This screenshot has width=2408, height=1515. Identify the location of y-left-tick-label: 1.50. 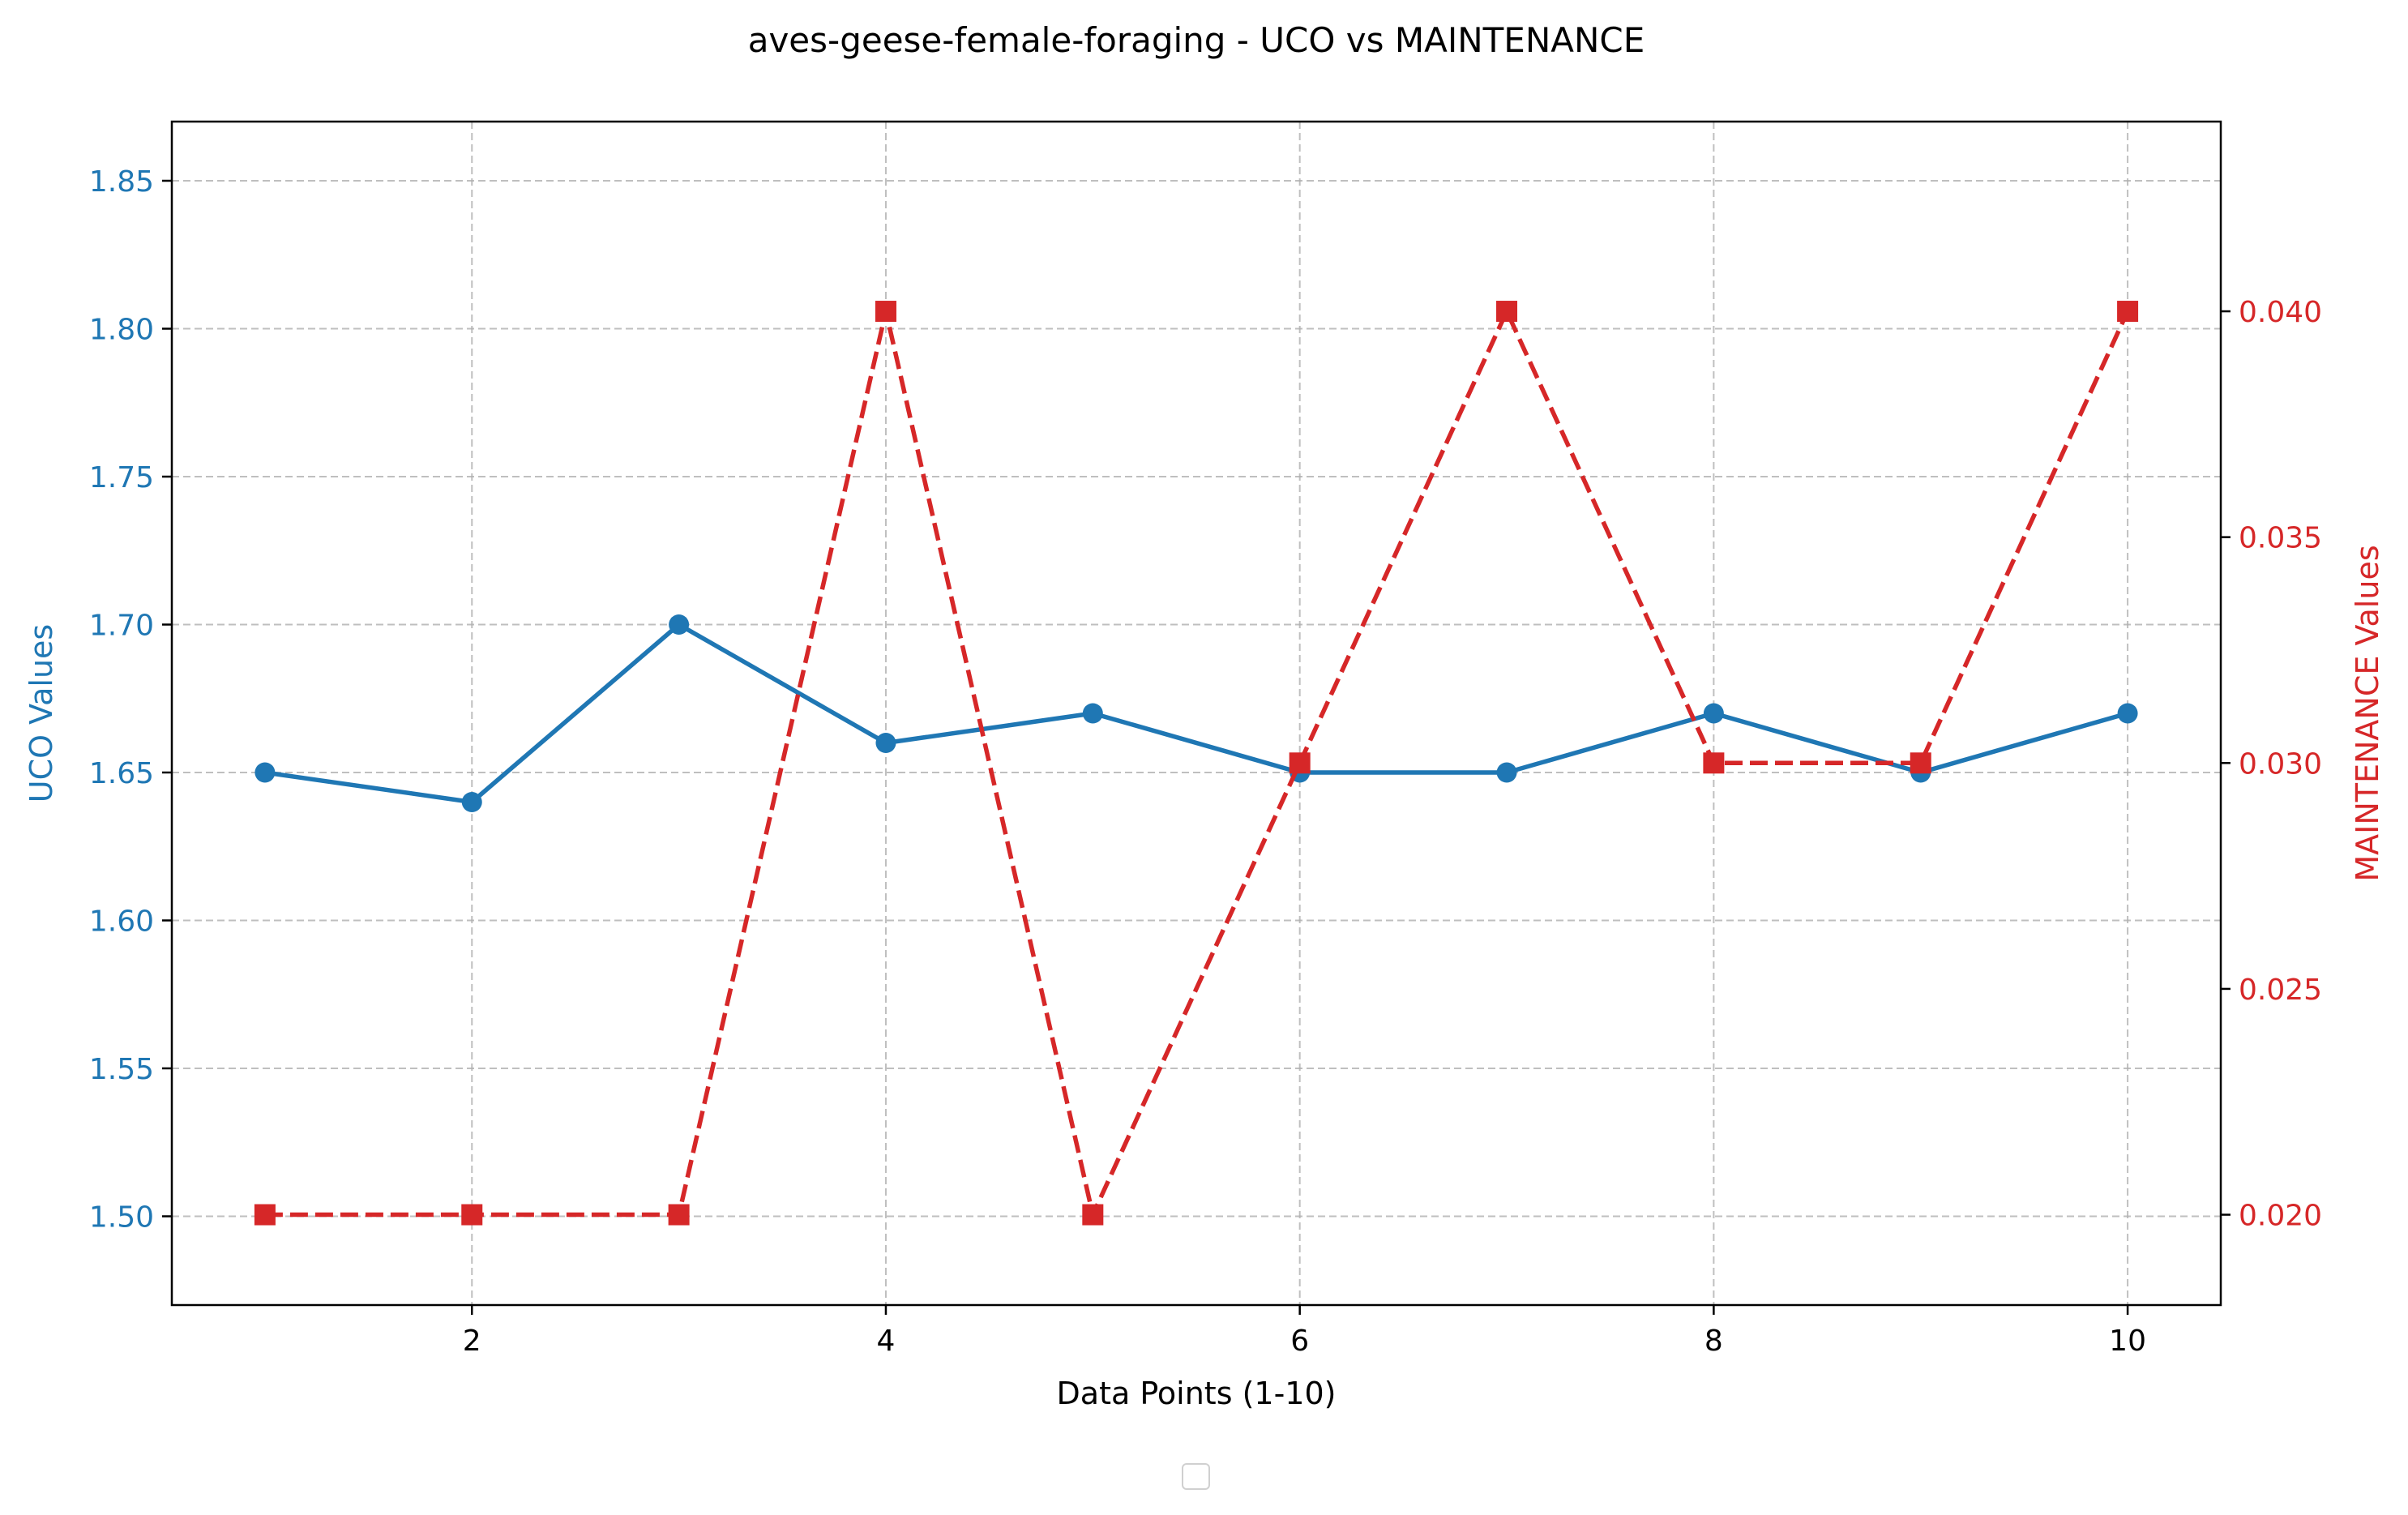
(121, 1218).